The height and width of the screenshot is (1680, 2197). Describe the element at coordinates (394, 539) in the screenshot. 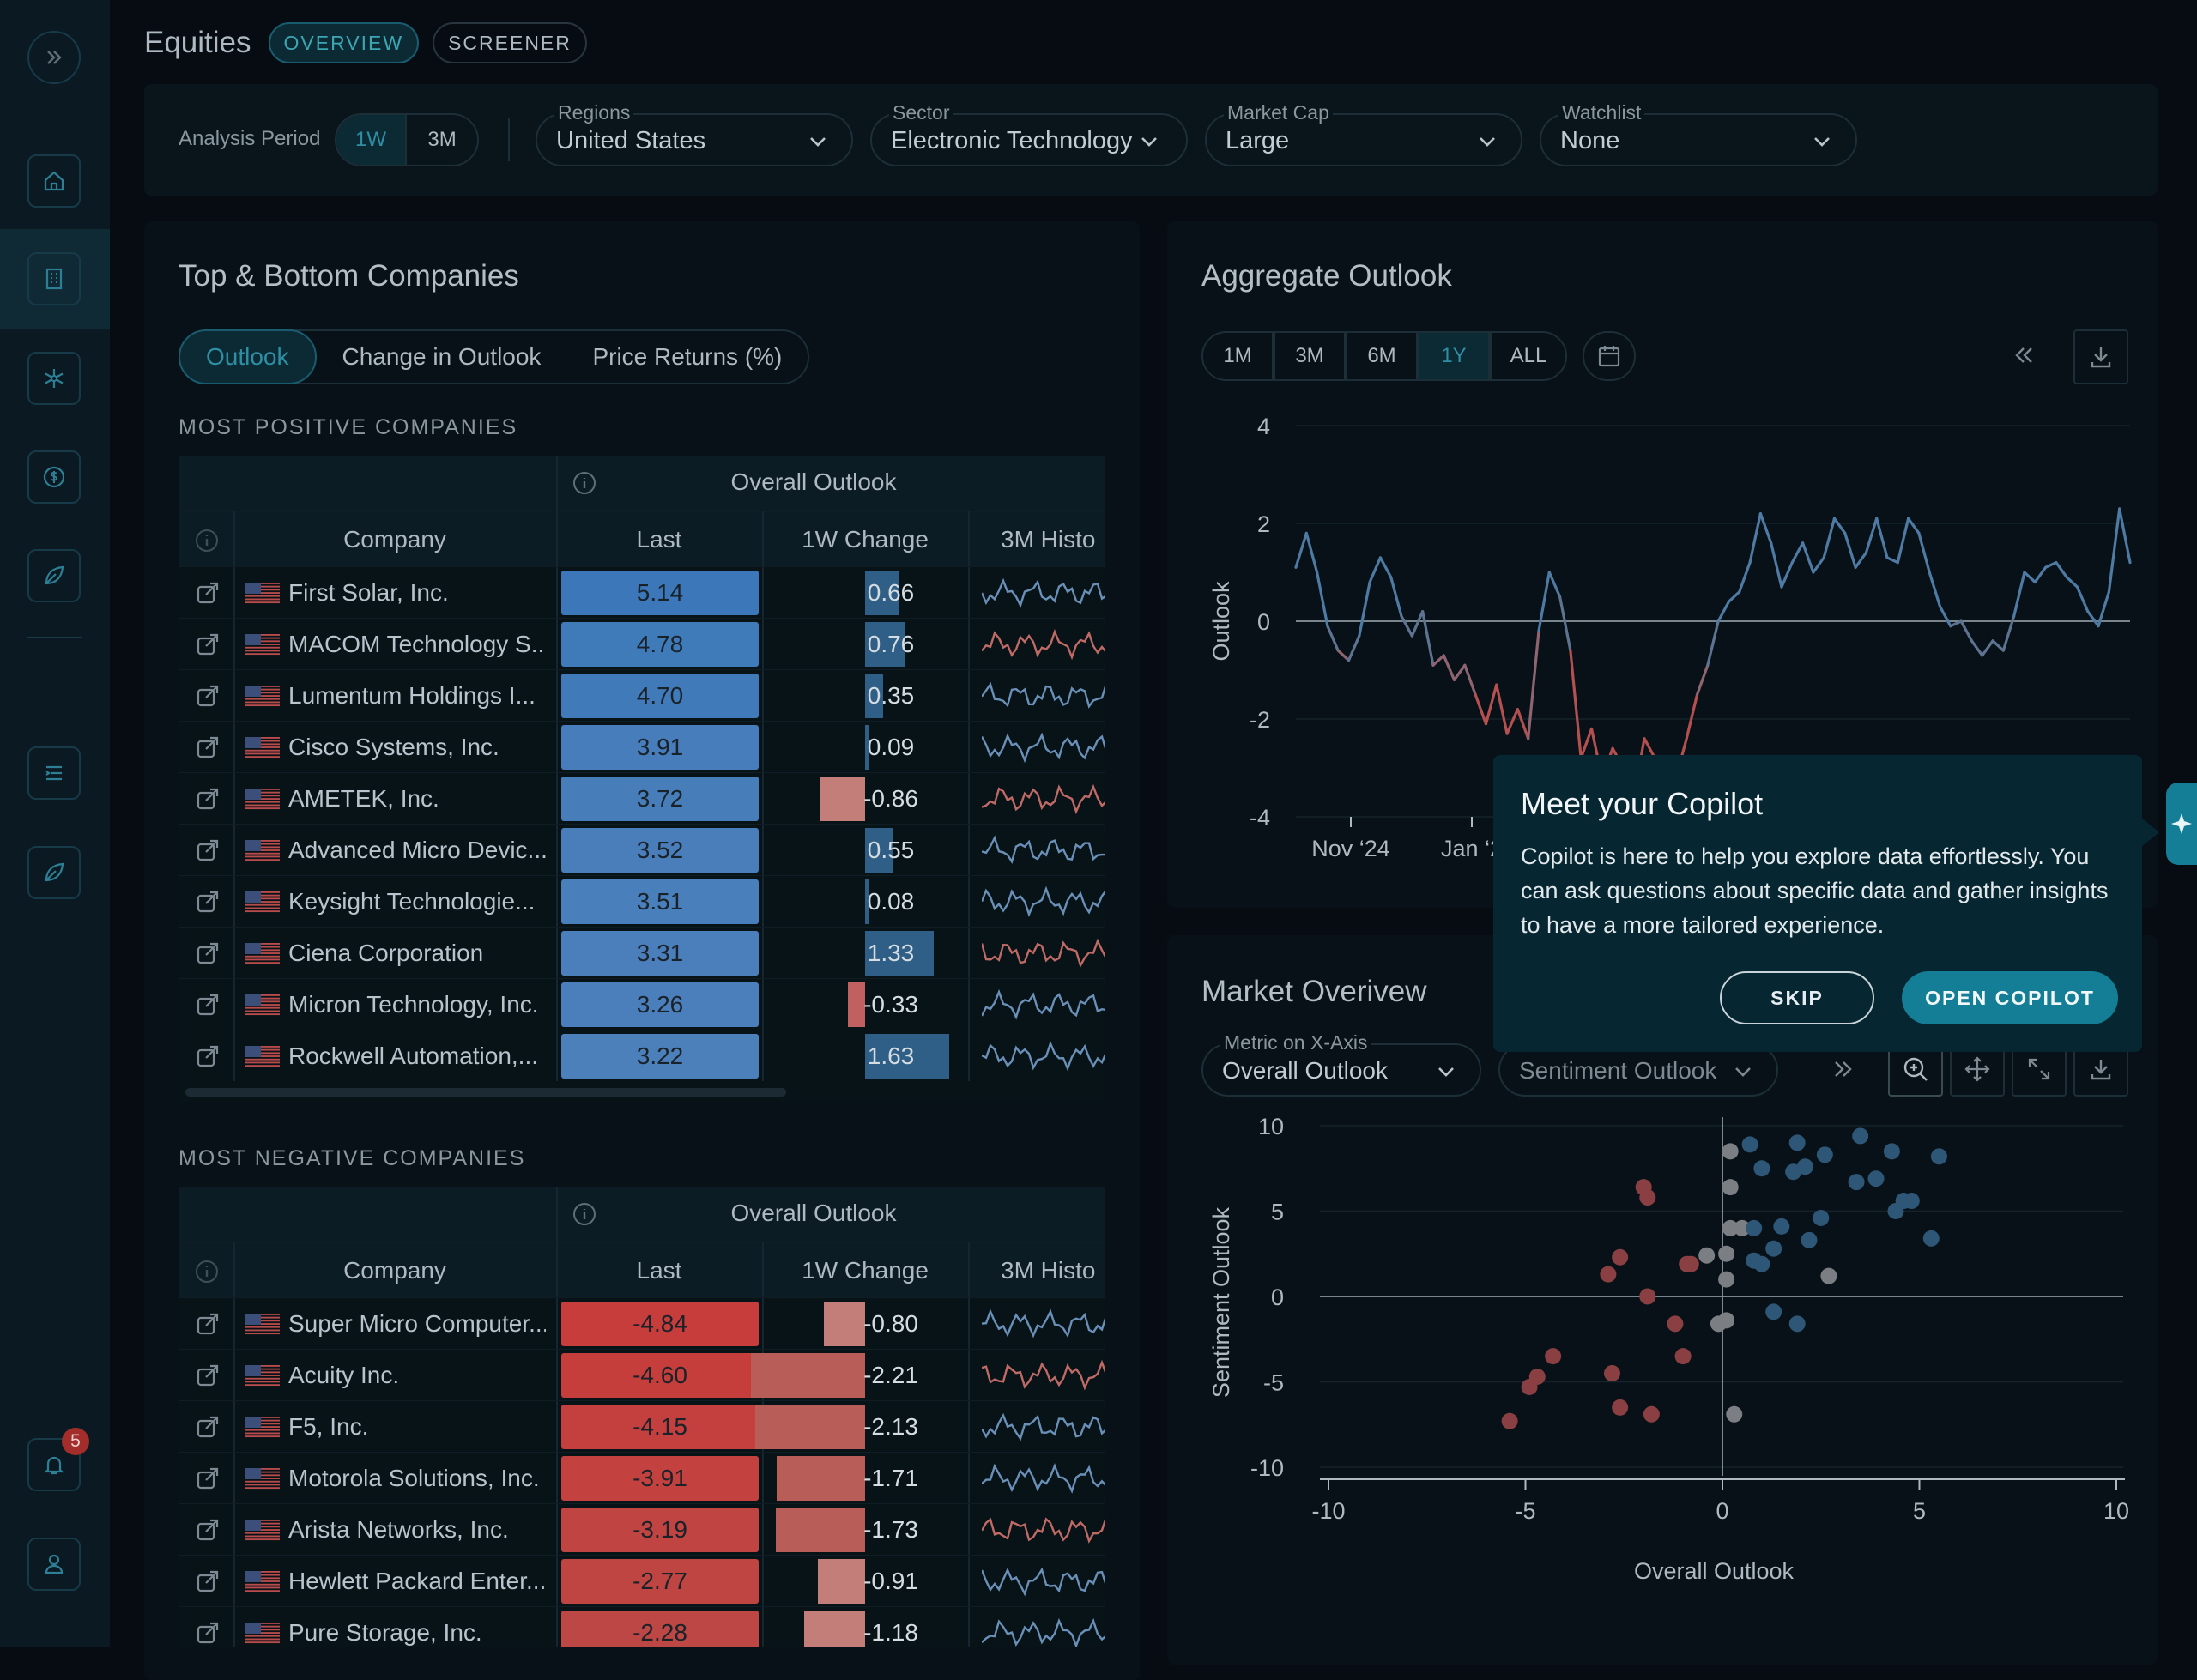

I see `company-column-header: Company` at that location.